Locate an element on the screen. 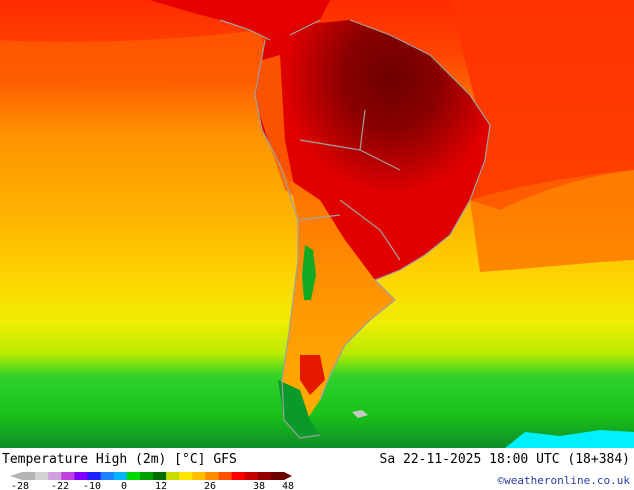  andes-green-strip is located at coordinates (309, 272).